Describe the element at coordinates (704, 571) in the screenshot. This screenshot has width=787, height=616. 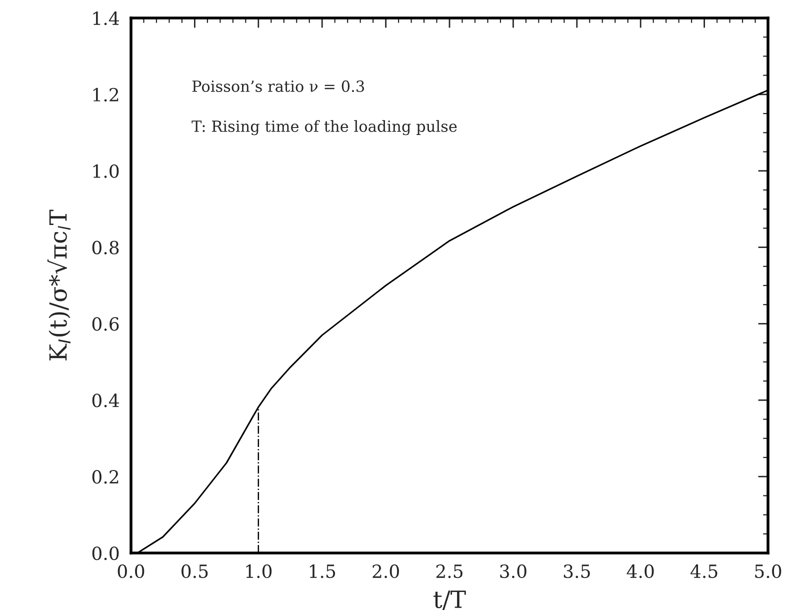
I see `x-tick-label: 4.5` at that location.